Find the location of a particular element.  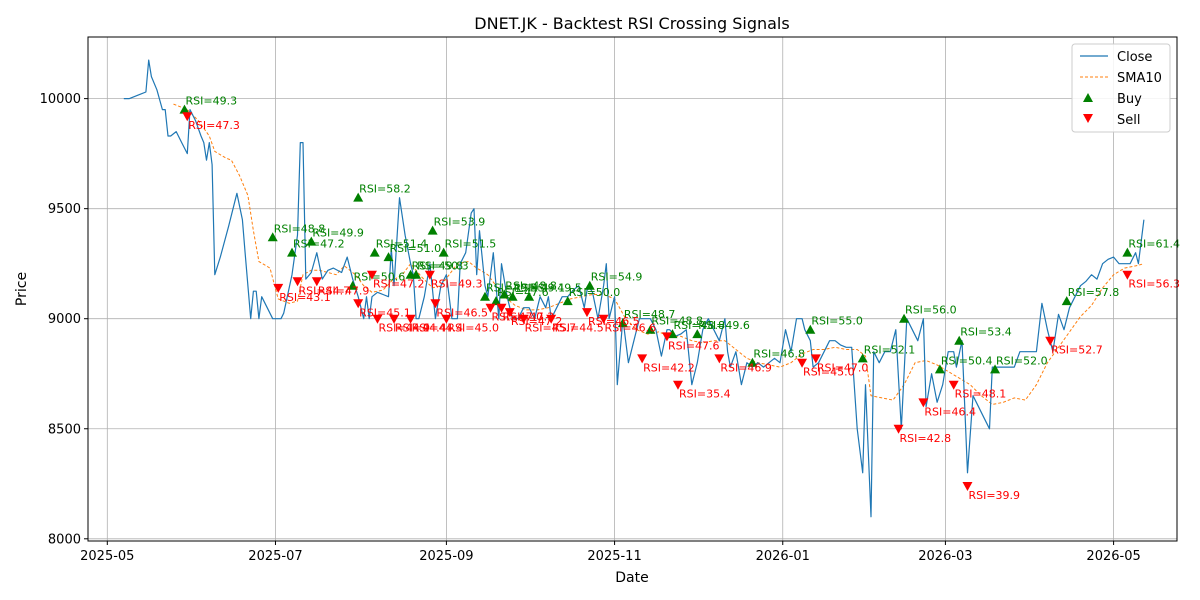

x-tick-label: 2025-11 is located at coordinates (614, 556).